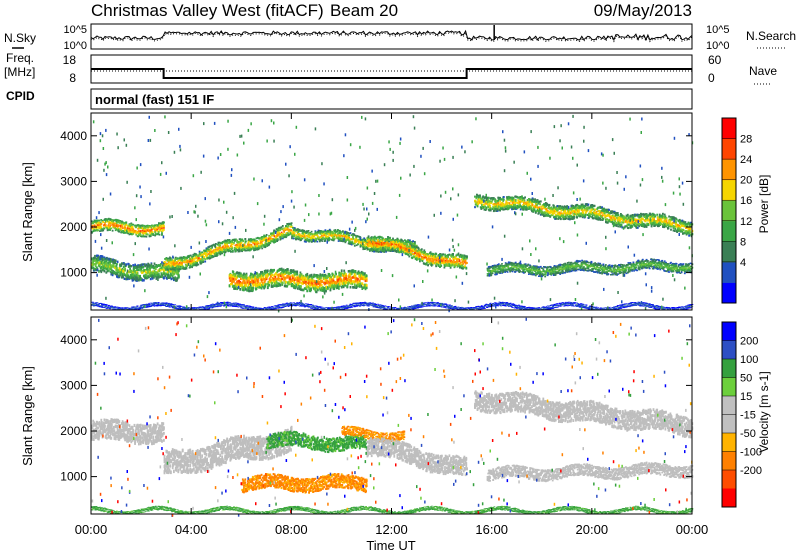 Image resolution: width=800 pixels, height=554 pixels. Describe the element at coordinates (75, 46) in the screenshot. I see `noise-left-tick-bottom: 10^0` at that location.